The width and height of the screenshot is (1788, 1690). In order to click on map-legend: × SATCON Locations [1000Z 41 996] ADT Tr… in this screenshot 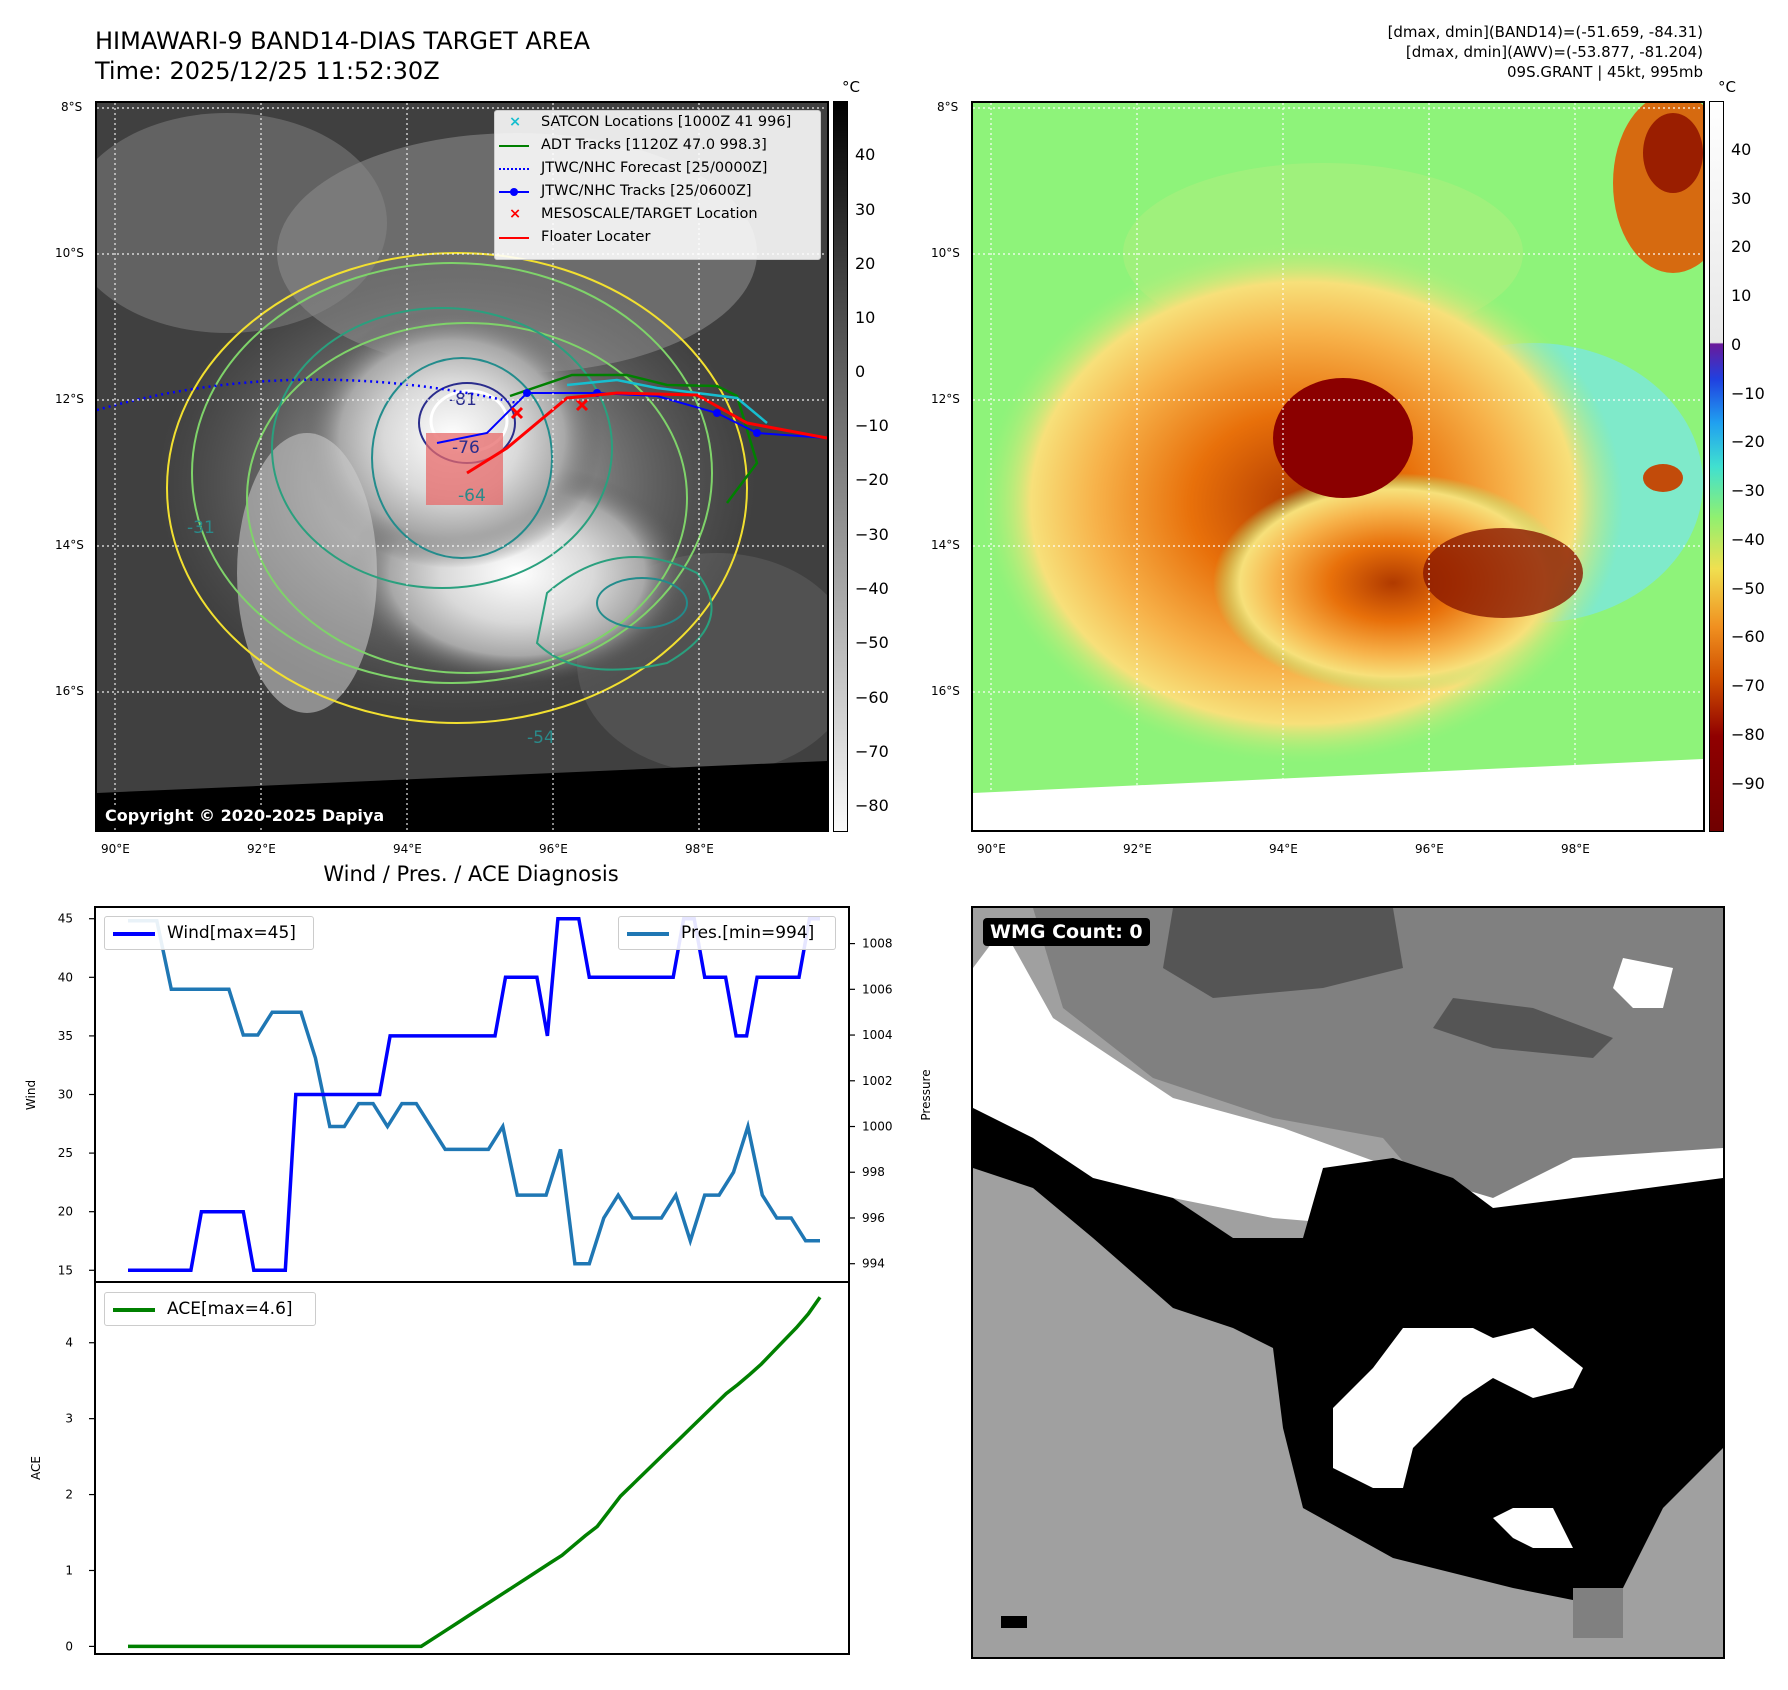, I will do `click(657, 185)`.